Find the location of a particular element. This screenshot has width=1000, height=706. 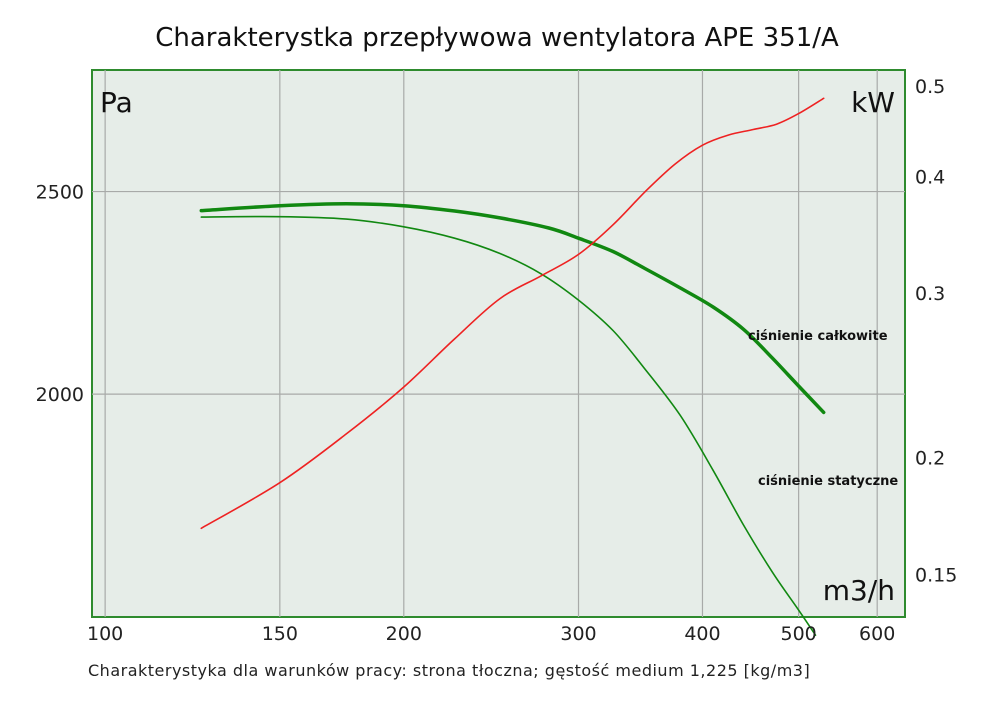

y-left-tick-label: 2500 is located at coordinates (60, 193).